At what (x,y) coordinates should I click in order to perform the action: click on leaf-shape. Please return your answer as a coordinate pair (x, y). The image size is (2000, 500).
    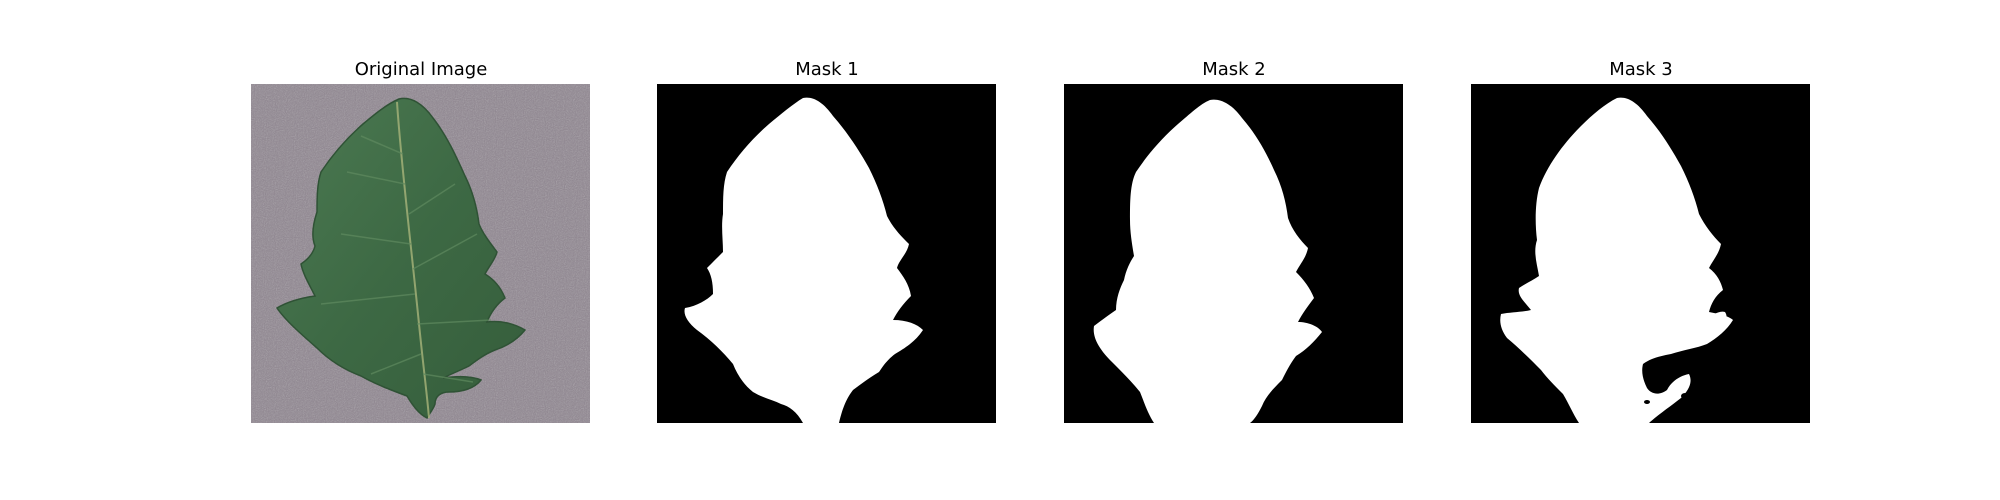
    Looking at the image, I should click on (401, 258).